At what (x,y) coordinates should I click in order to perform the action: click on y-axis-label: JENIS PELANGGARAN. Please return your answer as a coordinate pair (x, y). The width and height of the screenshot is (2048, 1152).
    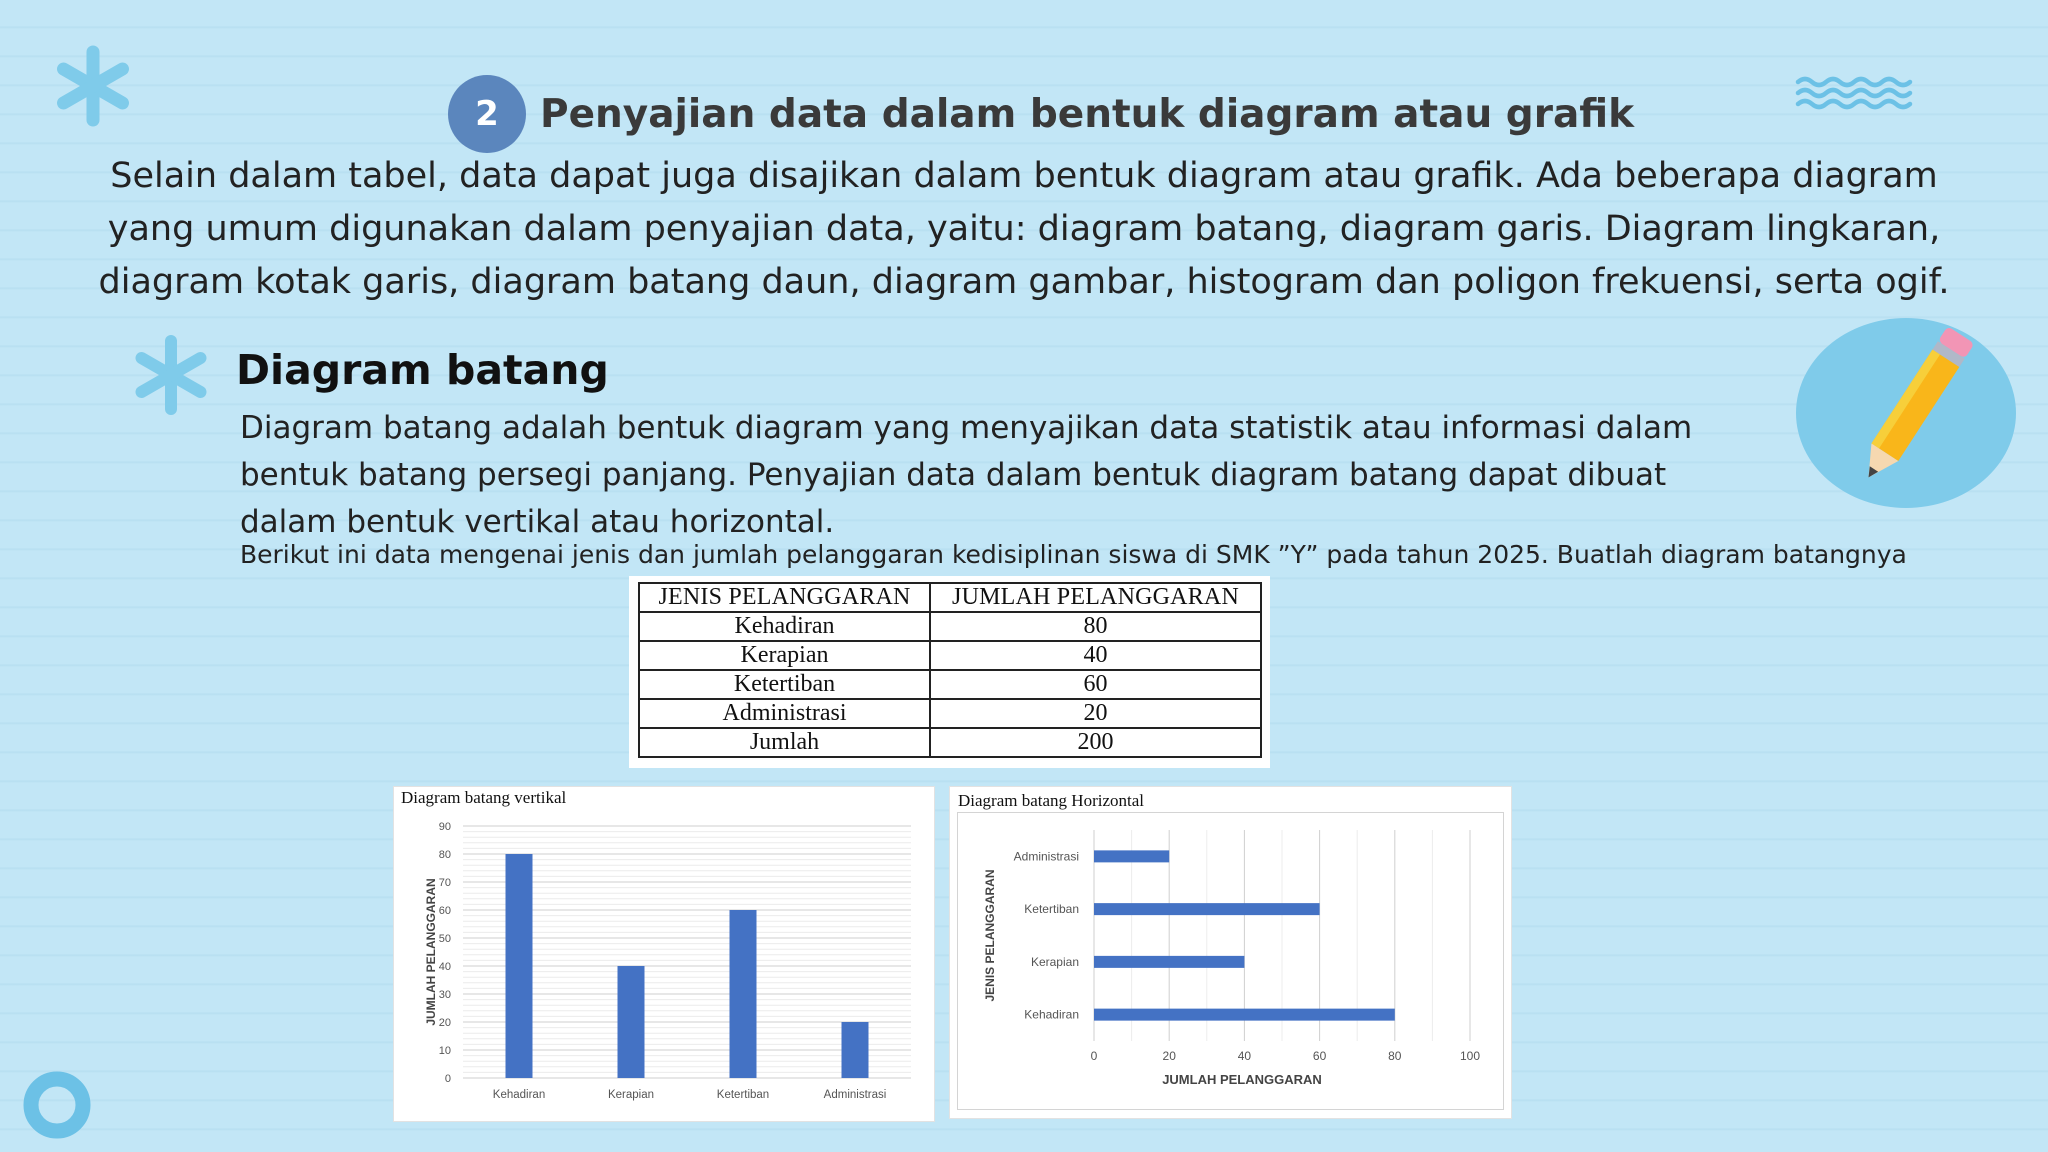
    Looking at the image, I should click on (990, 935).